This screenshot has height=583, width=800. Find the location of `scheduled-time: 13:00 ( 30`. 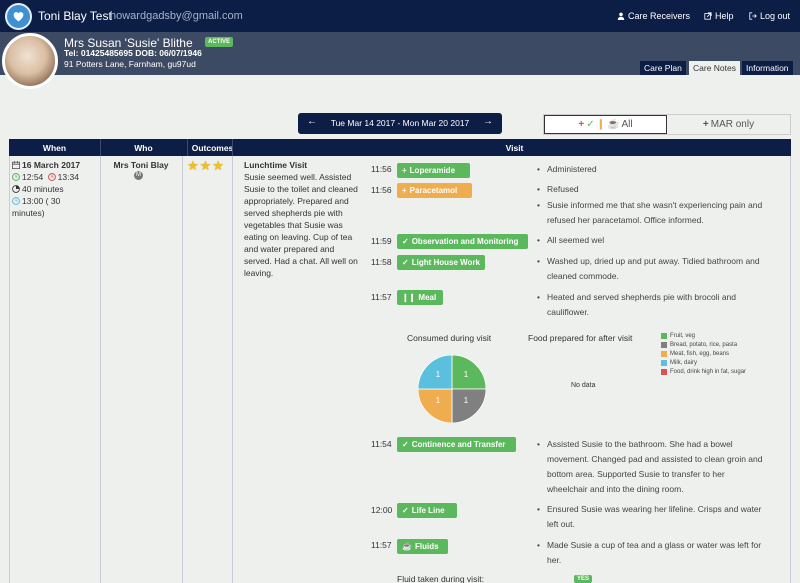

scheduled-time: 13:00 ( 30 is located at coordinates (36, 201).